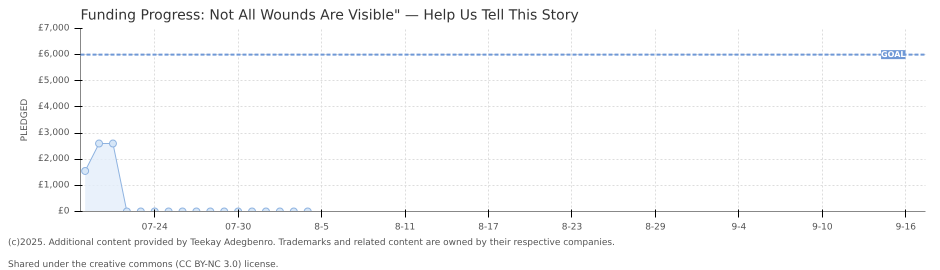  What do you see at coordinates (155, 227) in the screenshot?
I see `x-tick-label: 07-24` at bounding box center [155, 227].